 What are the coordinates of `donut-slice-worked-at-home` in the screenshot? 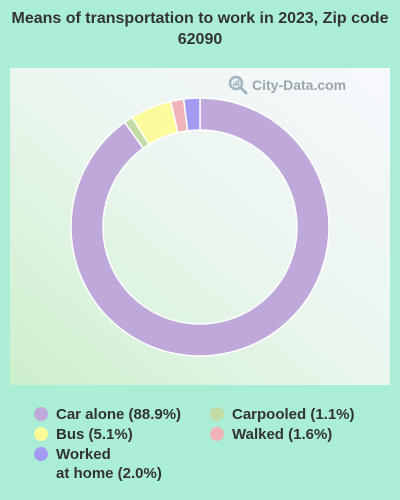 It's located at (191, 114).